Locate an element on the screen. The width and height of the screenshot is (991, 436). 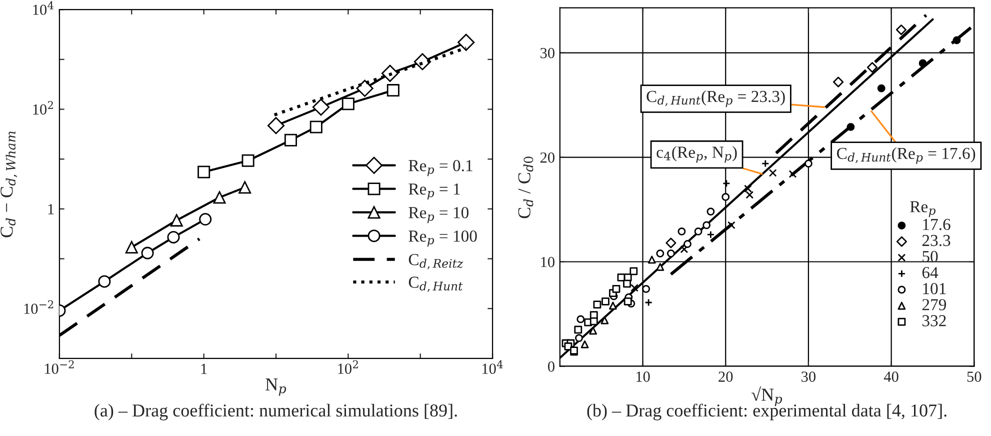
x-tick-label: 10$^{4}$ is located at coordinates (492, 367).